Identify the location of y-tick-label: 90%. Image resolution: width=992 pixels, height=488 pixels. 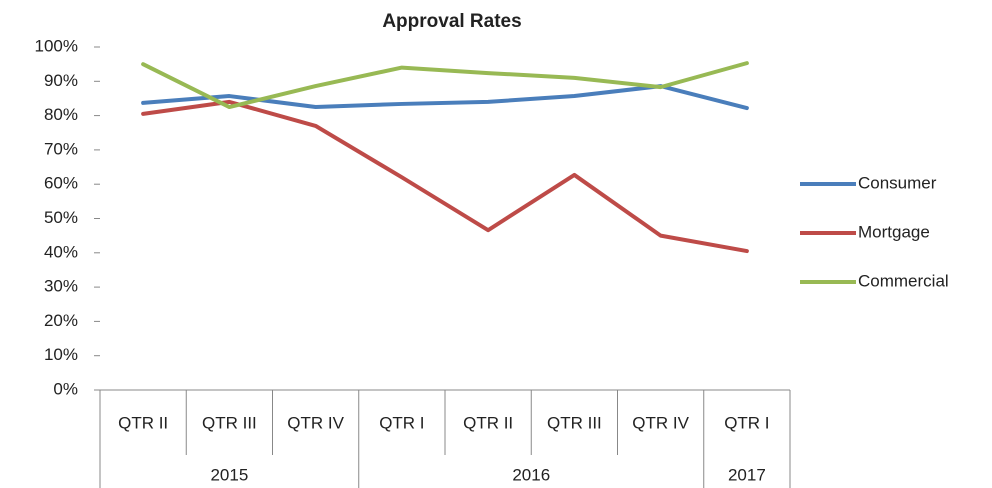
(61, 80).